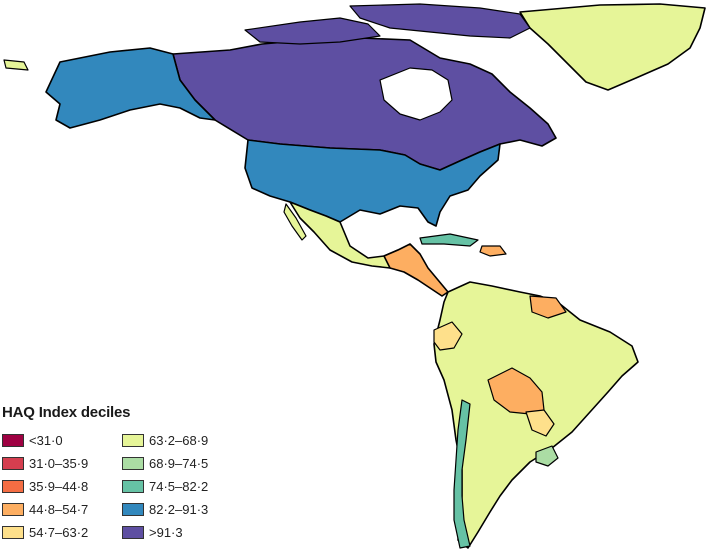  I want to click on legend-item: 63·2–68·9, so click(187, 440).